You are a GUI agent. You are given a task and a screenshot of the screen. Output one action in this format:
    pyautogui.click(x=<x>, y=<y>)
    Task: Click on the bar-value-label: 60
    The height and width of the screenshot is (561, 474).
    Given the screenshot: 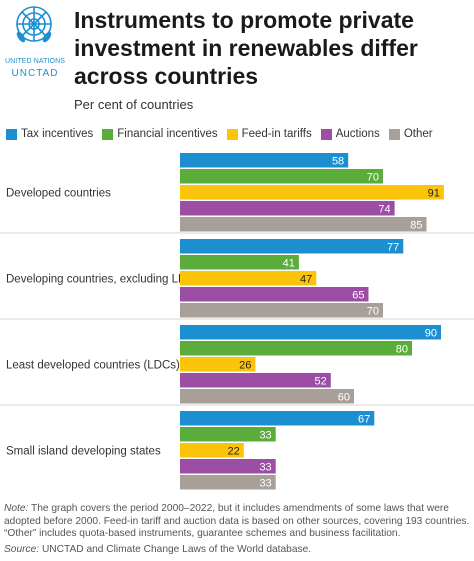 What is the action you would take?
    pyautogui.click(x=344, y=397)
    